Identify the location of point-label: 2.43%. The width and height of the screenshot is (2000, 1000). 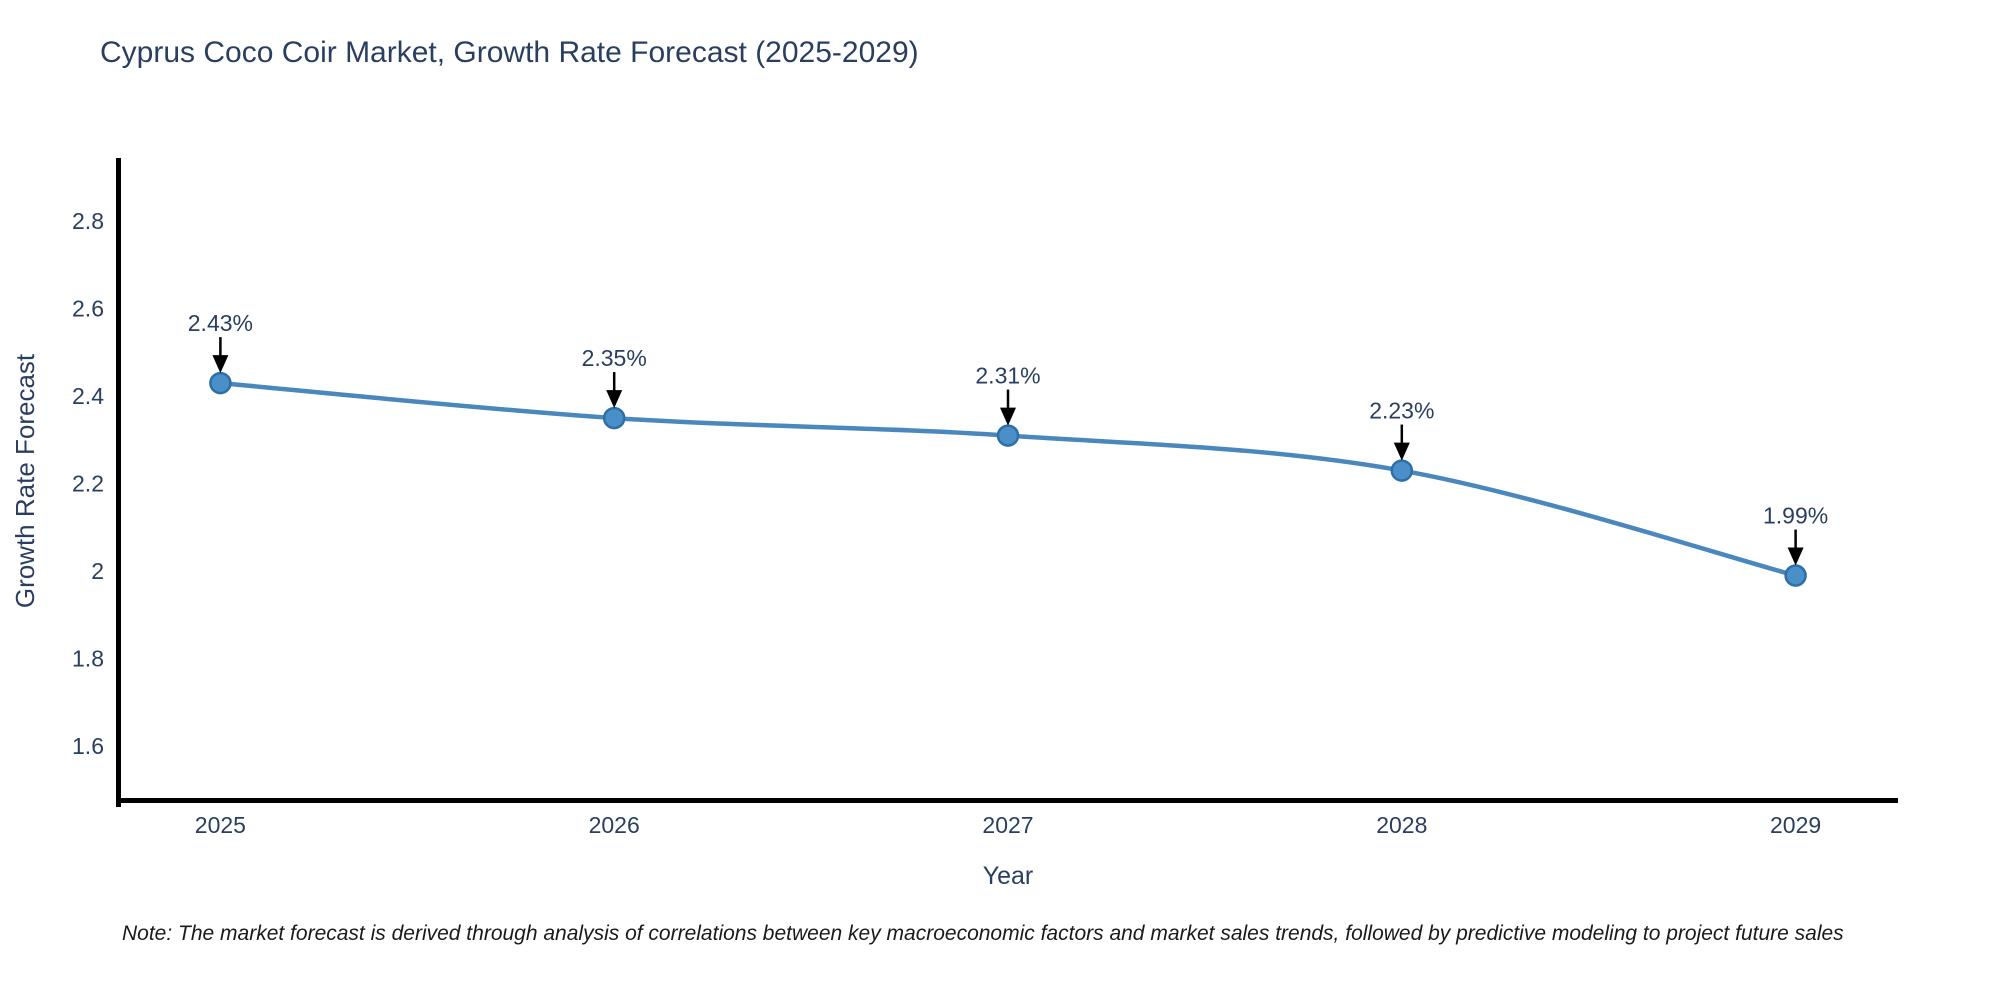
(220, 323).